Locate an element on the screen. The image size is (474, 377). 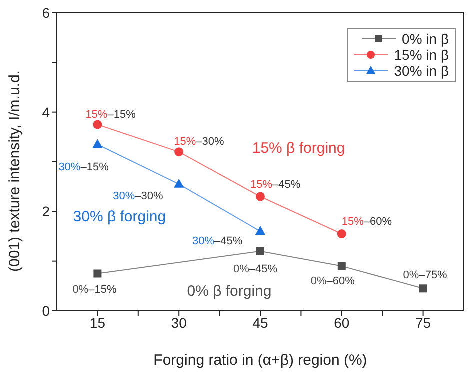
annotation: 15%–45% is located at coordinates (275, 184).